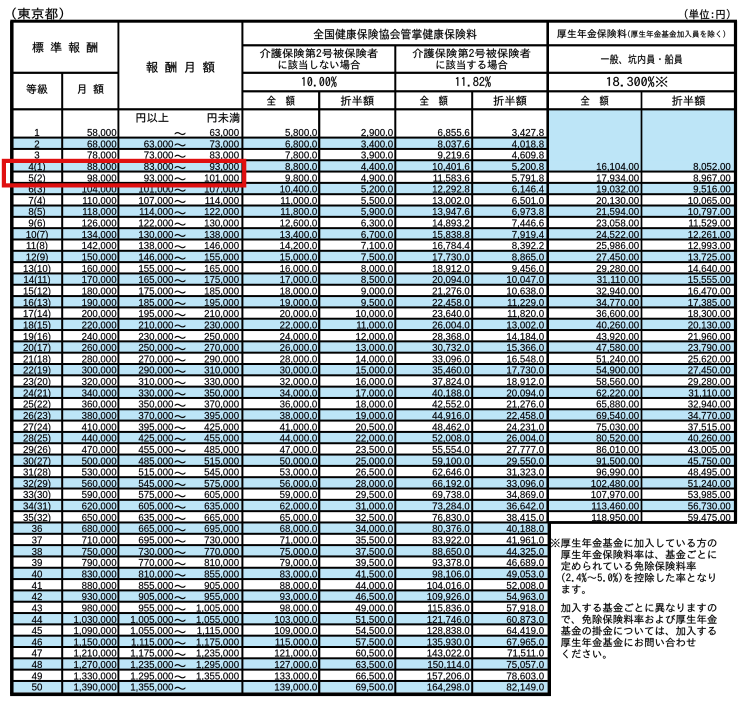 The height and width of the screenshot is (702, 741). I want to click on svg-text: 750,000, so click(100, 552).